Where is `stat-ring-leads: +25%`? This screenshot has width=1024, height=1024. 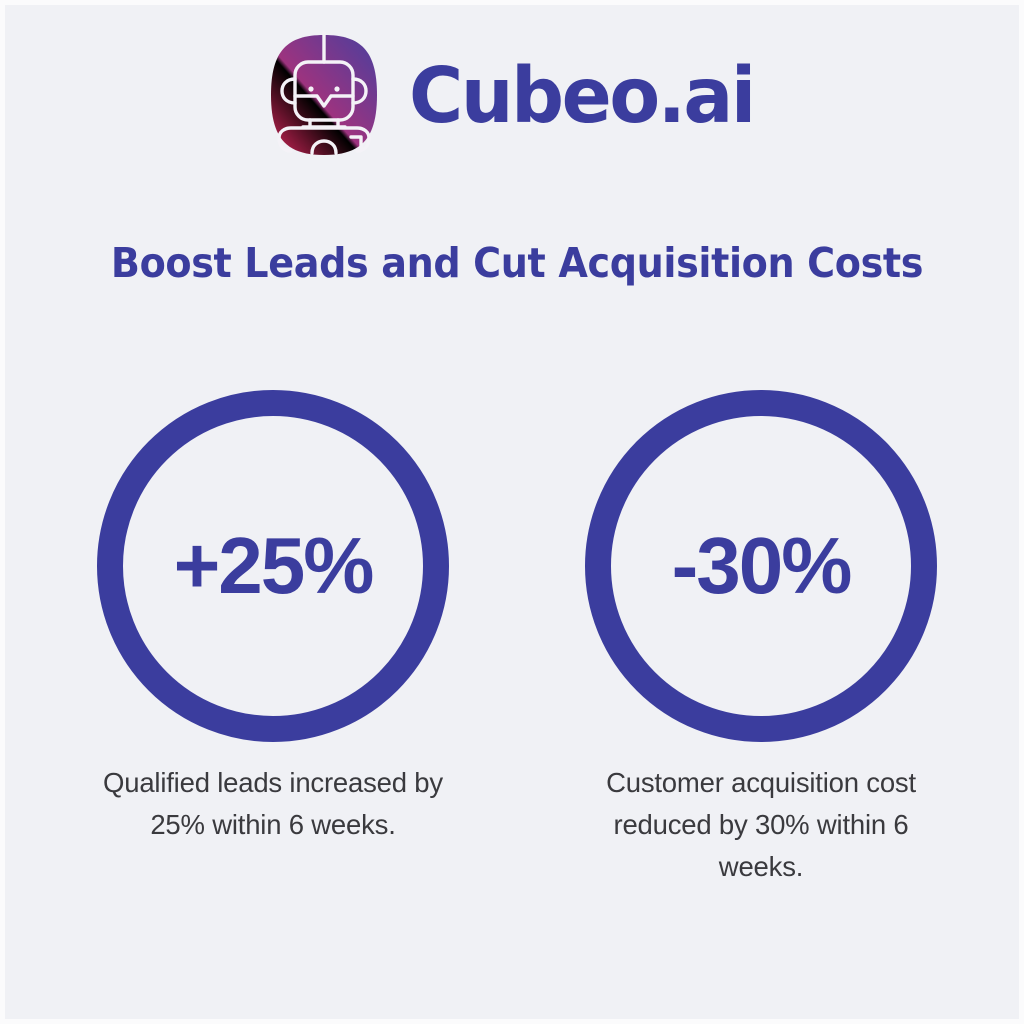
stat-ring-leads: +25% is located at coordinates (273, 566).